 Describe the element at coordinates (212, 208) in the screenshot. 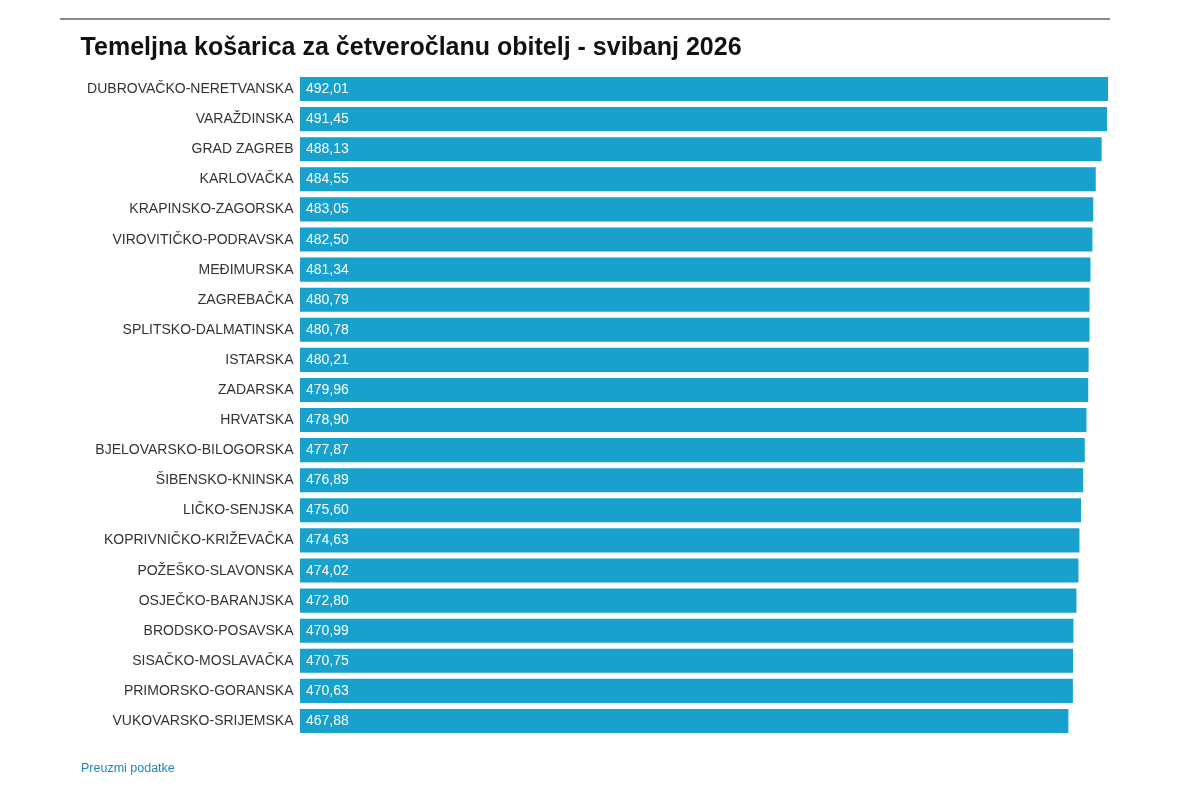

I see `y-tick-label: KRAPINSKO-ZAGORSKA` at that location.